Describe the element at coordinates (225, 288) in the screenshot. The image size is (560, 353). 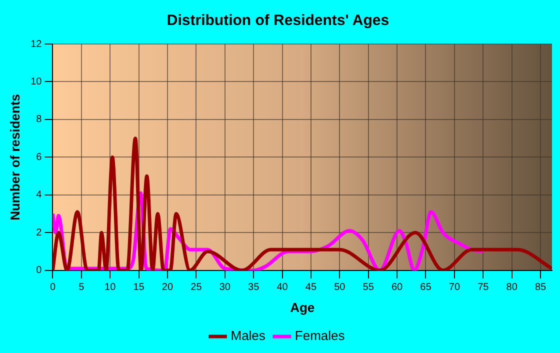
I see `x-tick-label: 30` at that location.